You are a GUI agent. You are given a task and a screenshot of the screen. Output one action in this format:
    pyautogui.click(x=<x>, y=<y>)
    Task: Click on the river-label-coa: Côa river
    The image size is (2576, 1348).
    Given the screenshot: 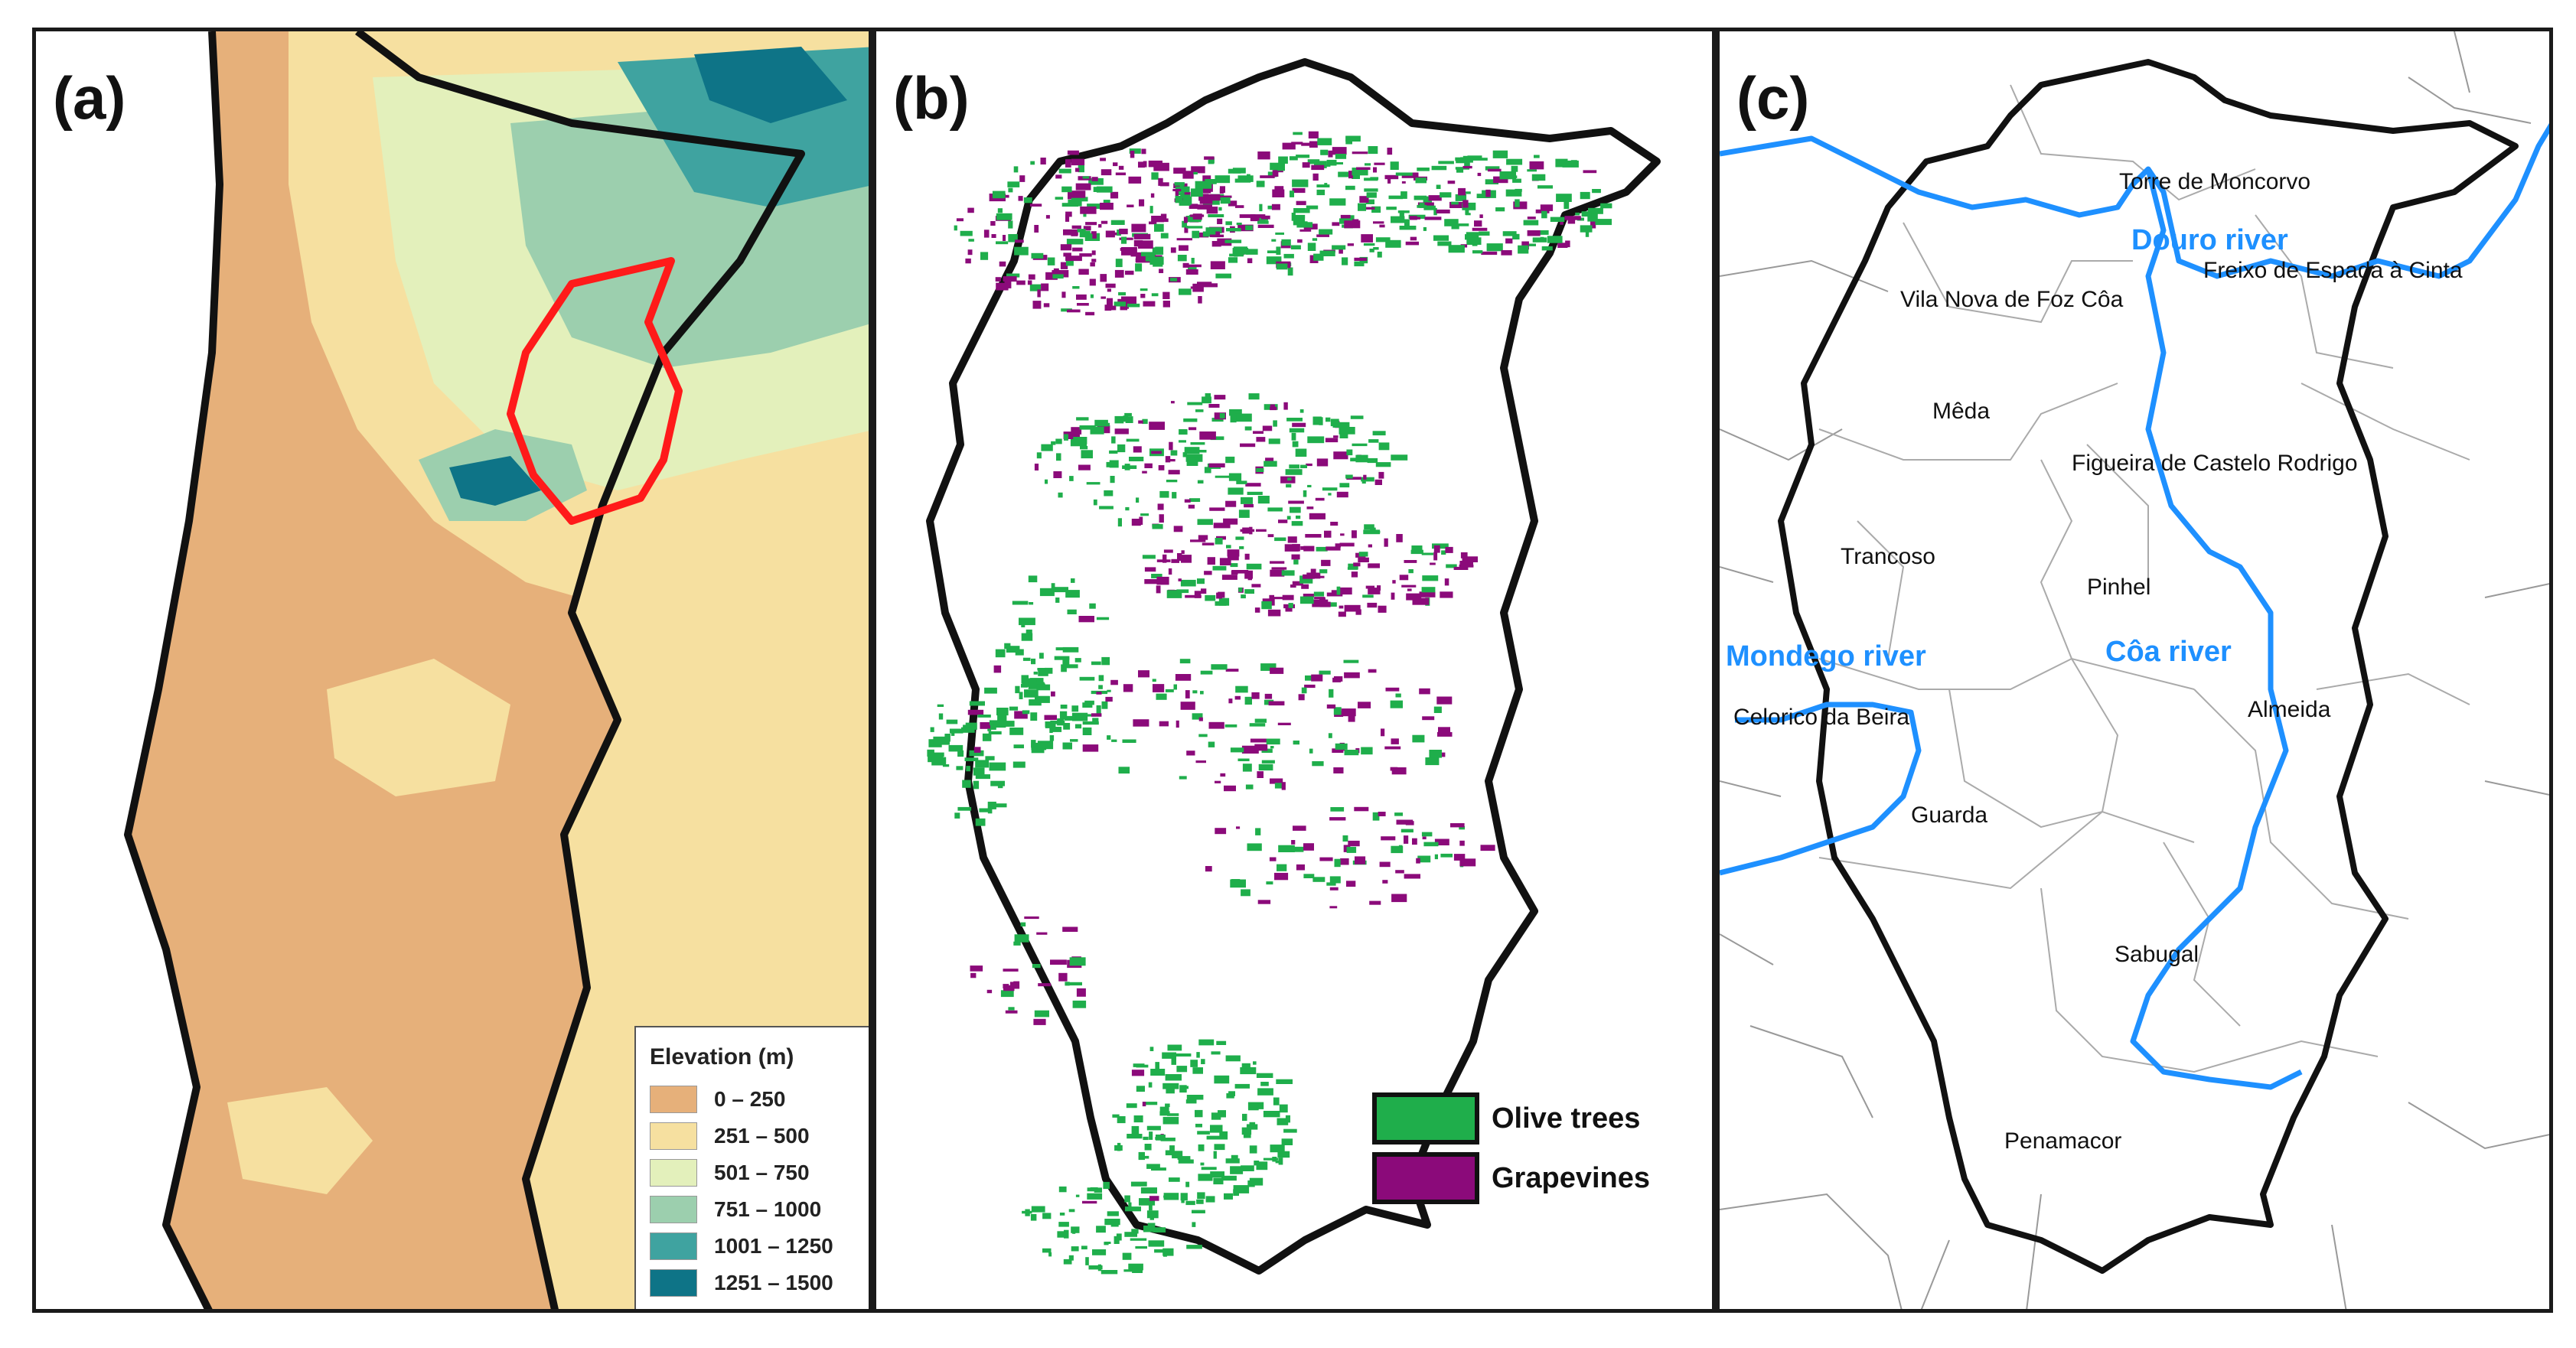 What is the action you would take?
    pyautogui.click(x=2168, y=652)
    